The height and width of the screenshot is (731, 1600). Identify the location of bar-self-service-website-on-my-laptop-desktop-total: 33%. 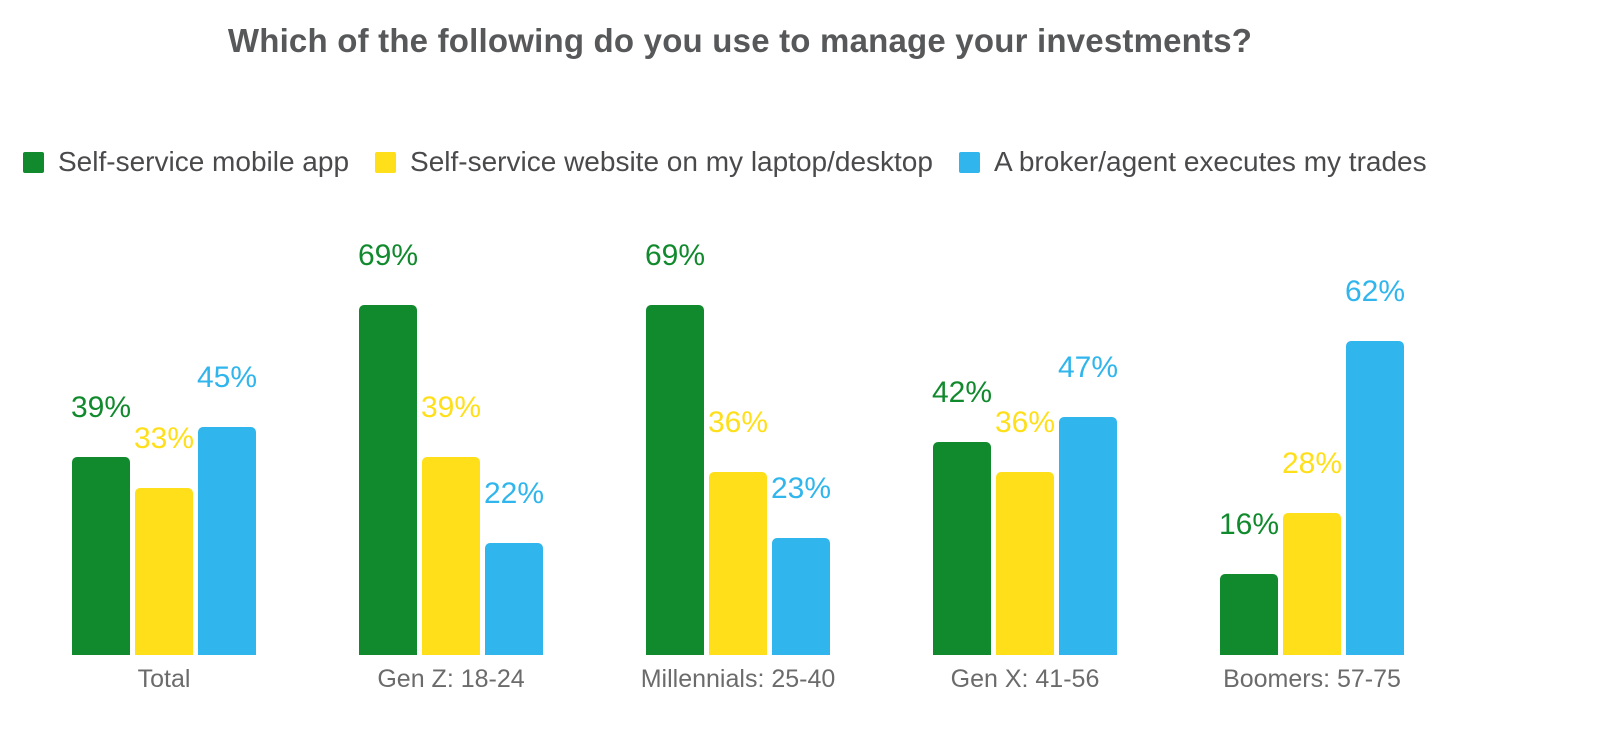
(164, 539).